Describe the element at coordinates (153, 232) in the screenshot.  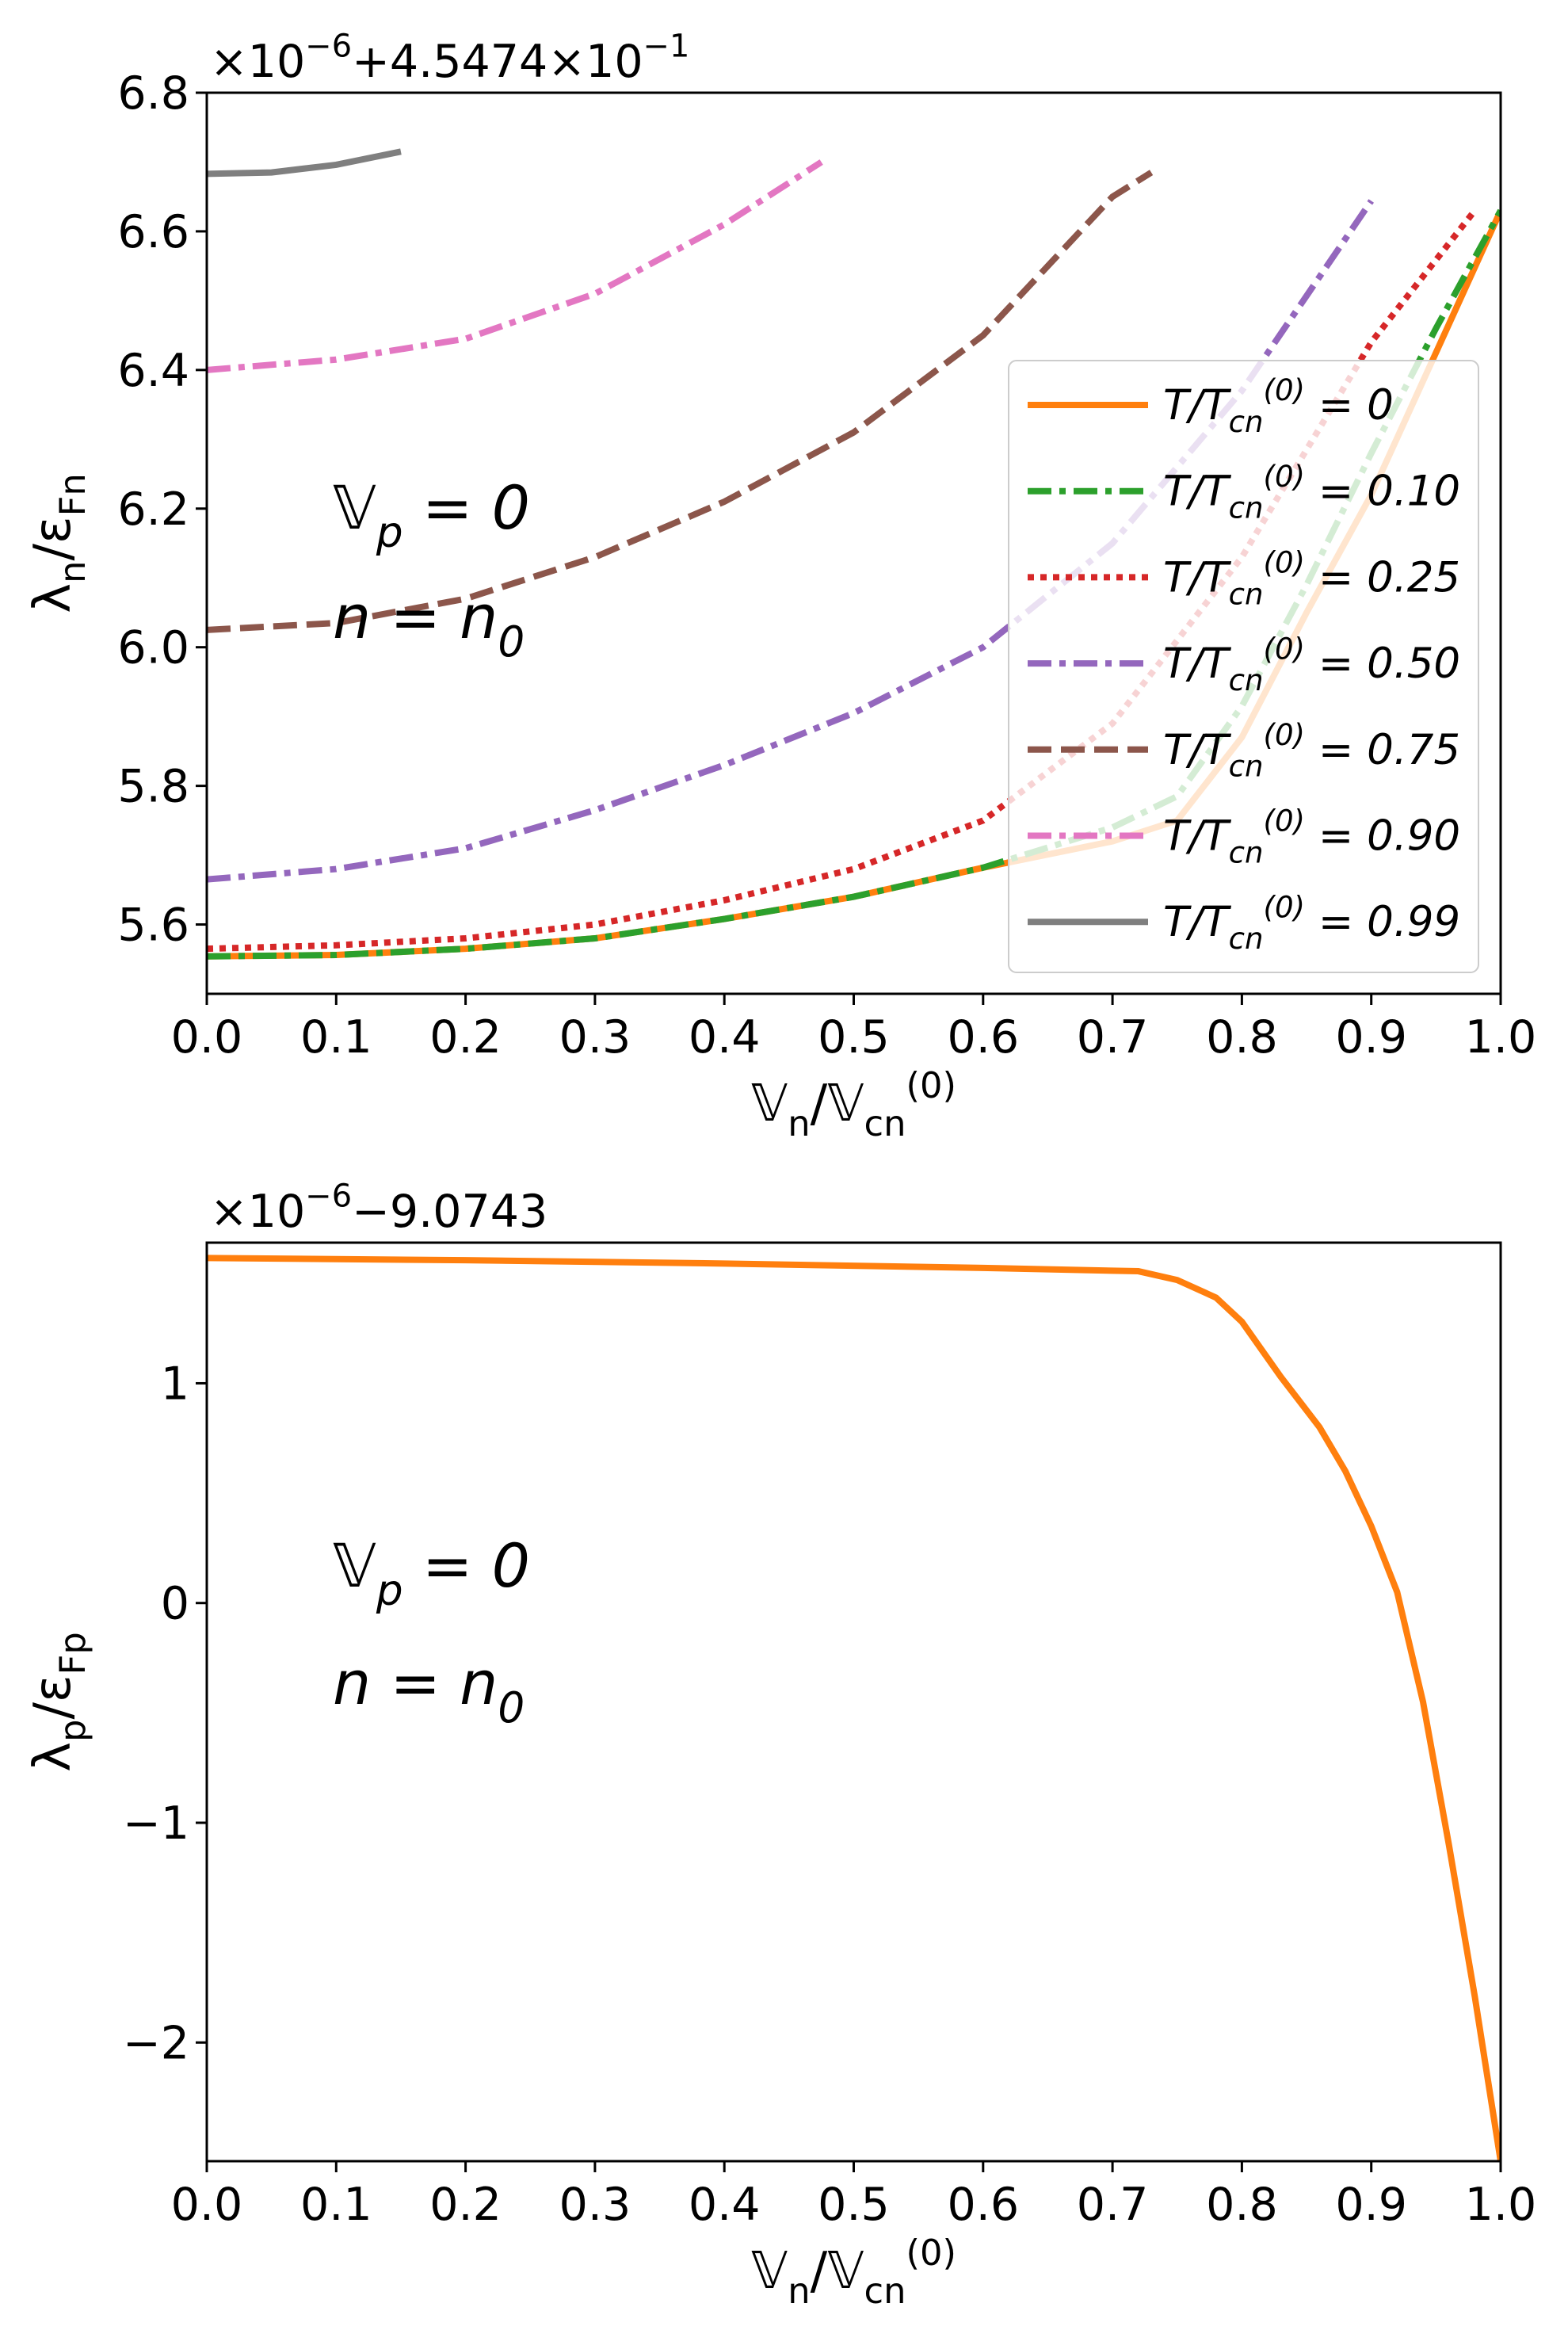
I see `y-tick-label: 6.6` at that location.